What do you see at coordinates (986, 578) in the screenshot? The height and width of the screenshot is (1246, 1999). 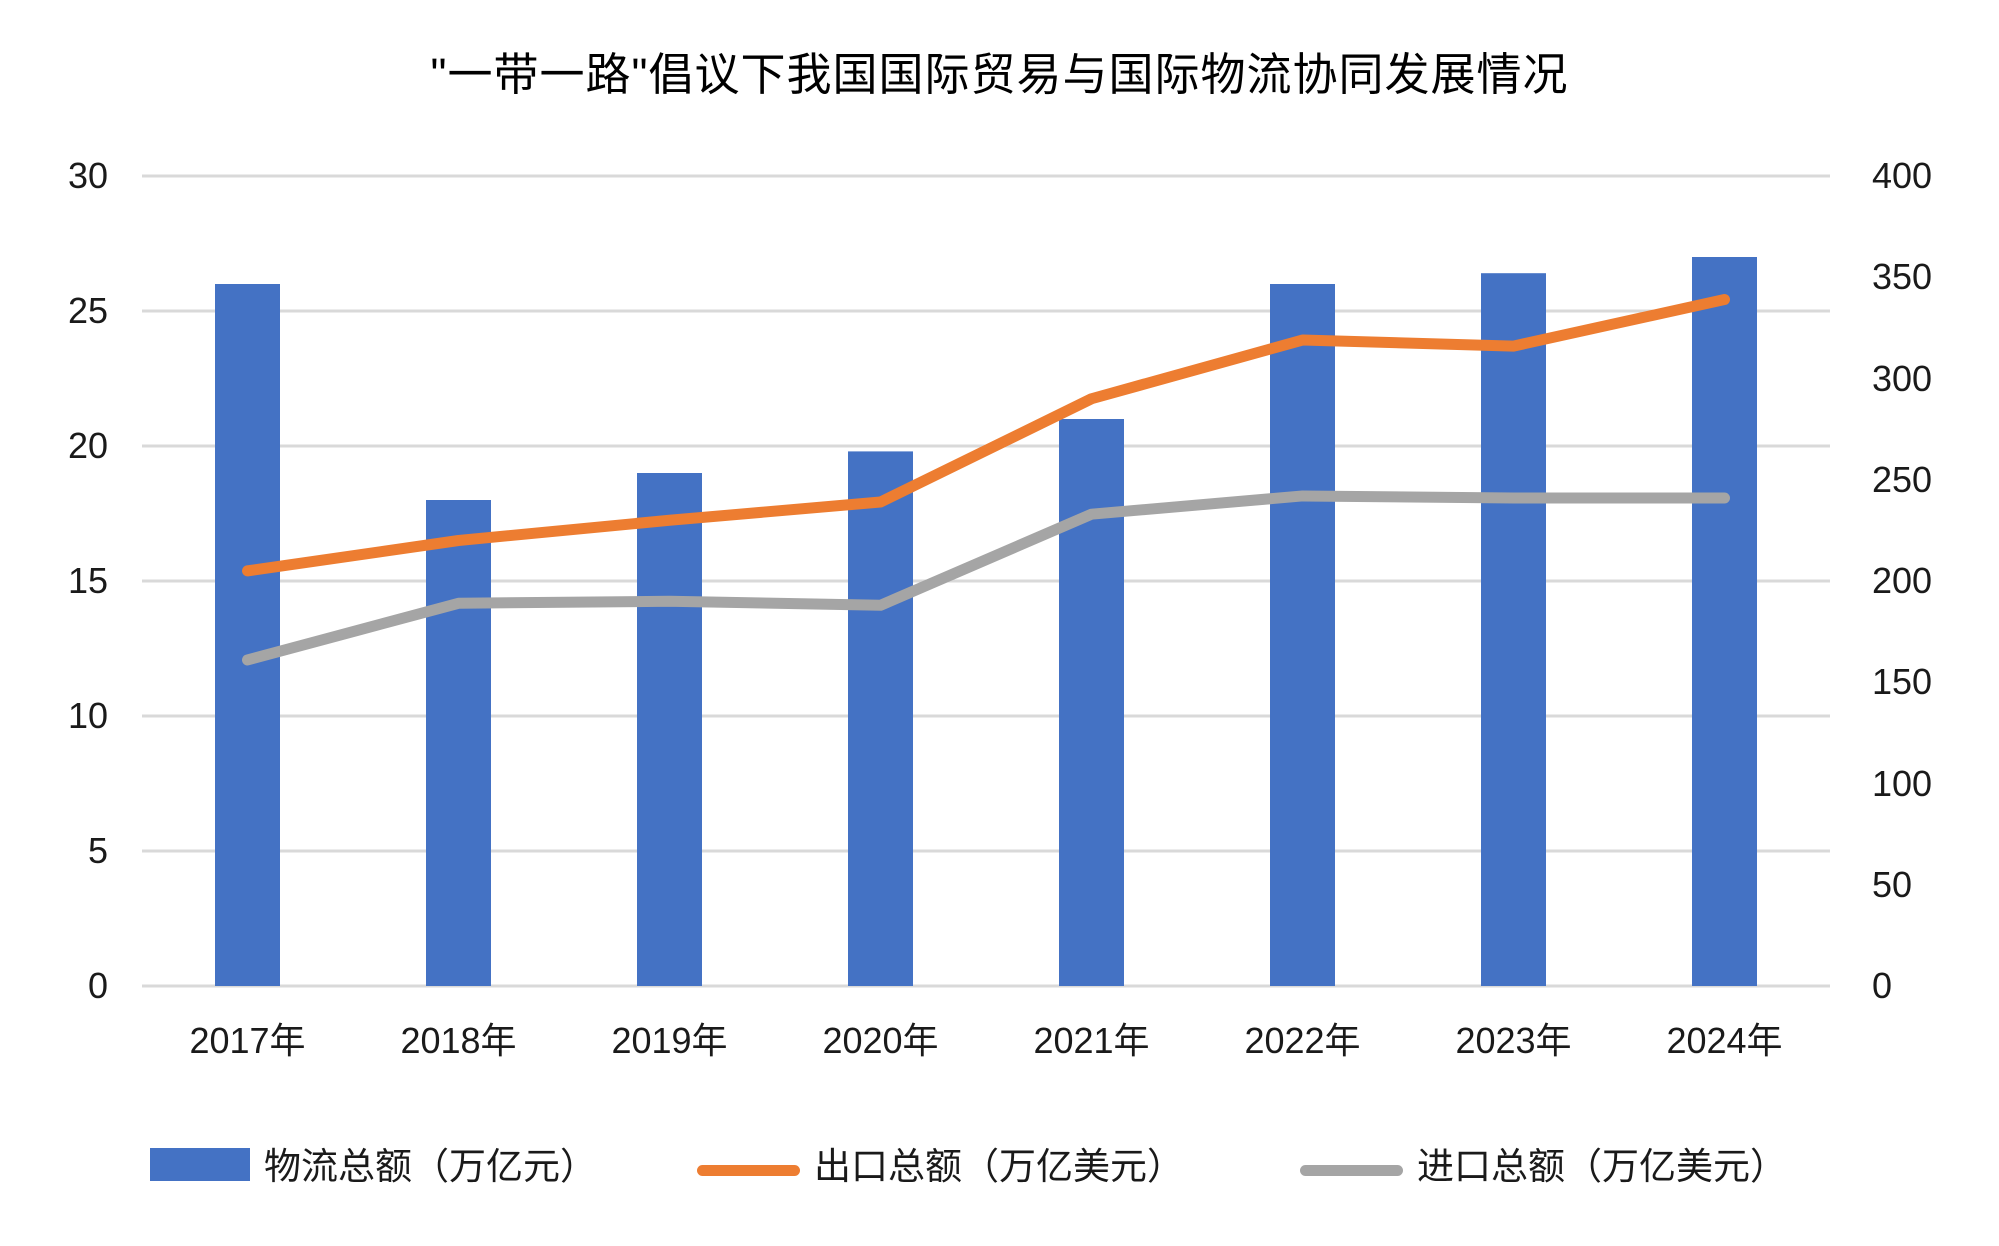 I see `import-line` at bounding box center [986, 578].